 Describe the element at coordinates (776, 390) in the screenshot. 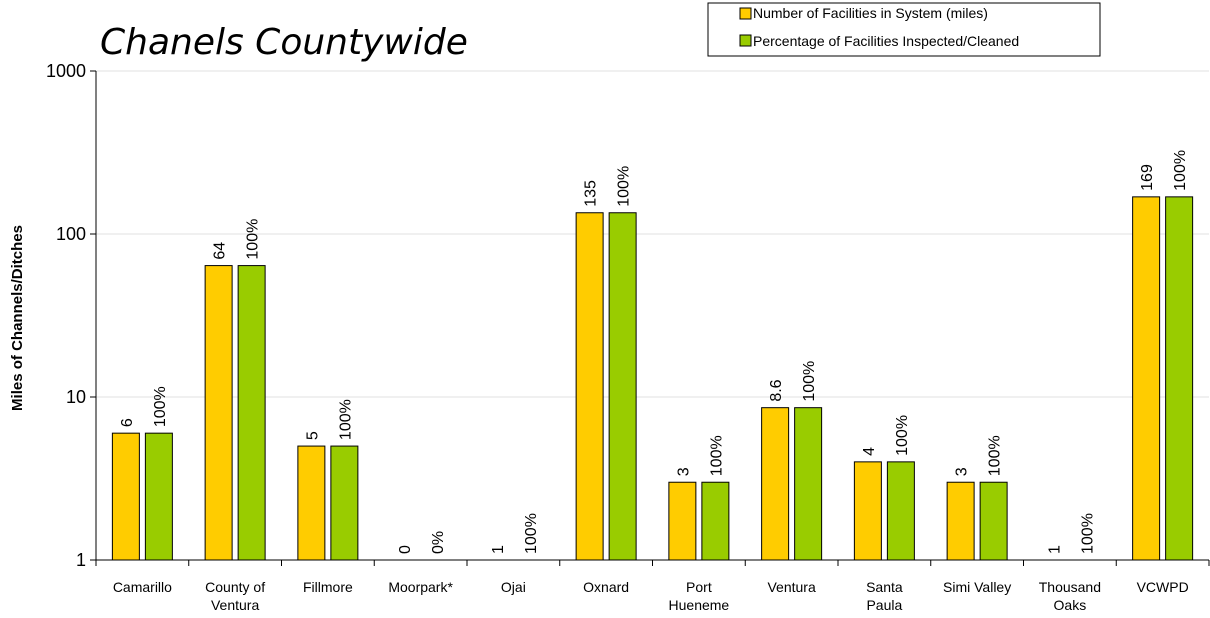

I see `data-label: 8.6` at that location.